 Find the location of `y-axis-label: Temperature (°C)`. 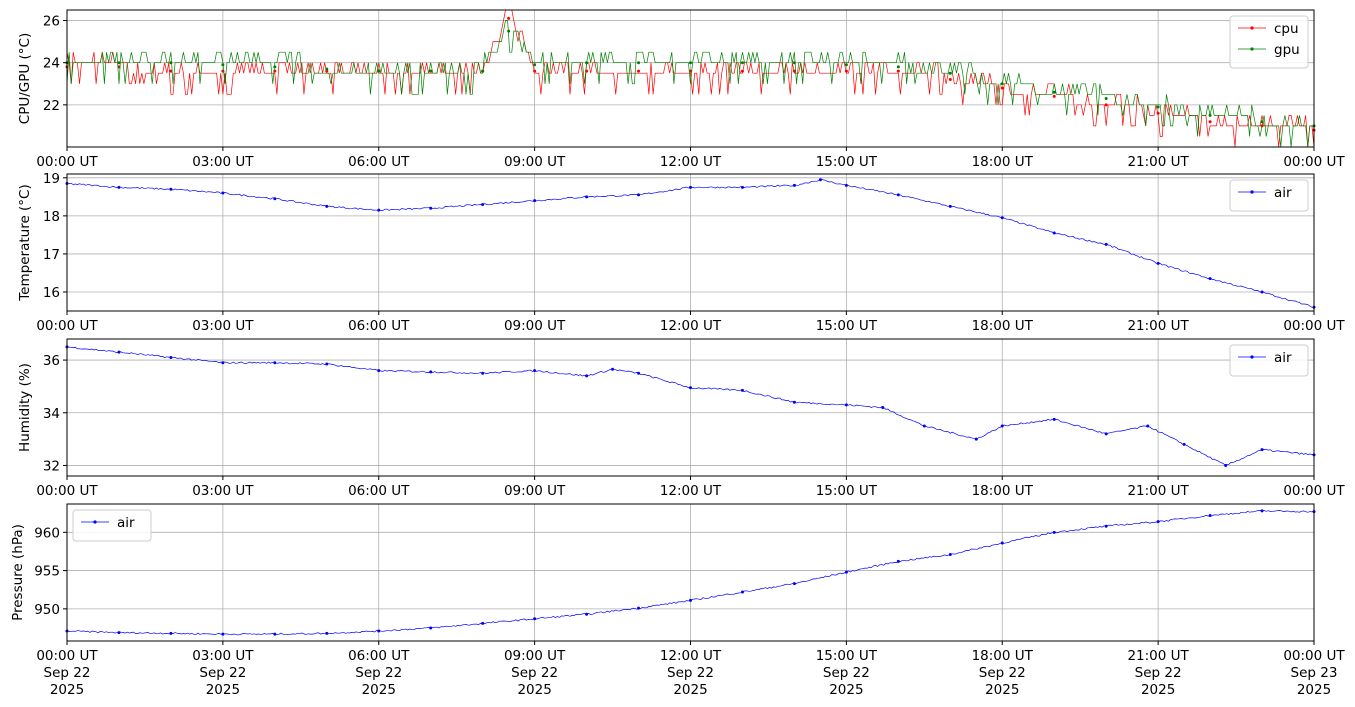

y-axis-label: Temperature (°C) is located at coordinates (25, 243).